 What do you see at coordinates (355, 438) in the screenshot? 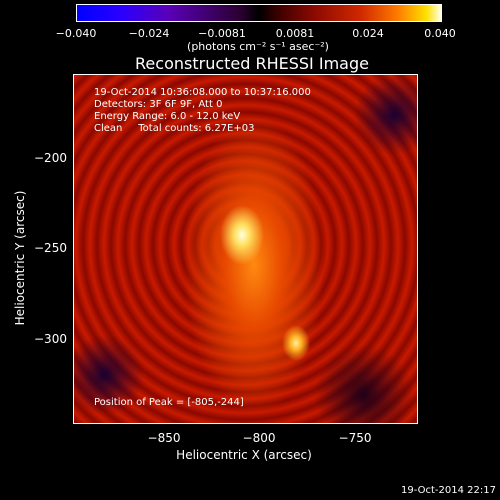
I see `x-tick-label: −750` at bounding box center [355, 438].